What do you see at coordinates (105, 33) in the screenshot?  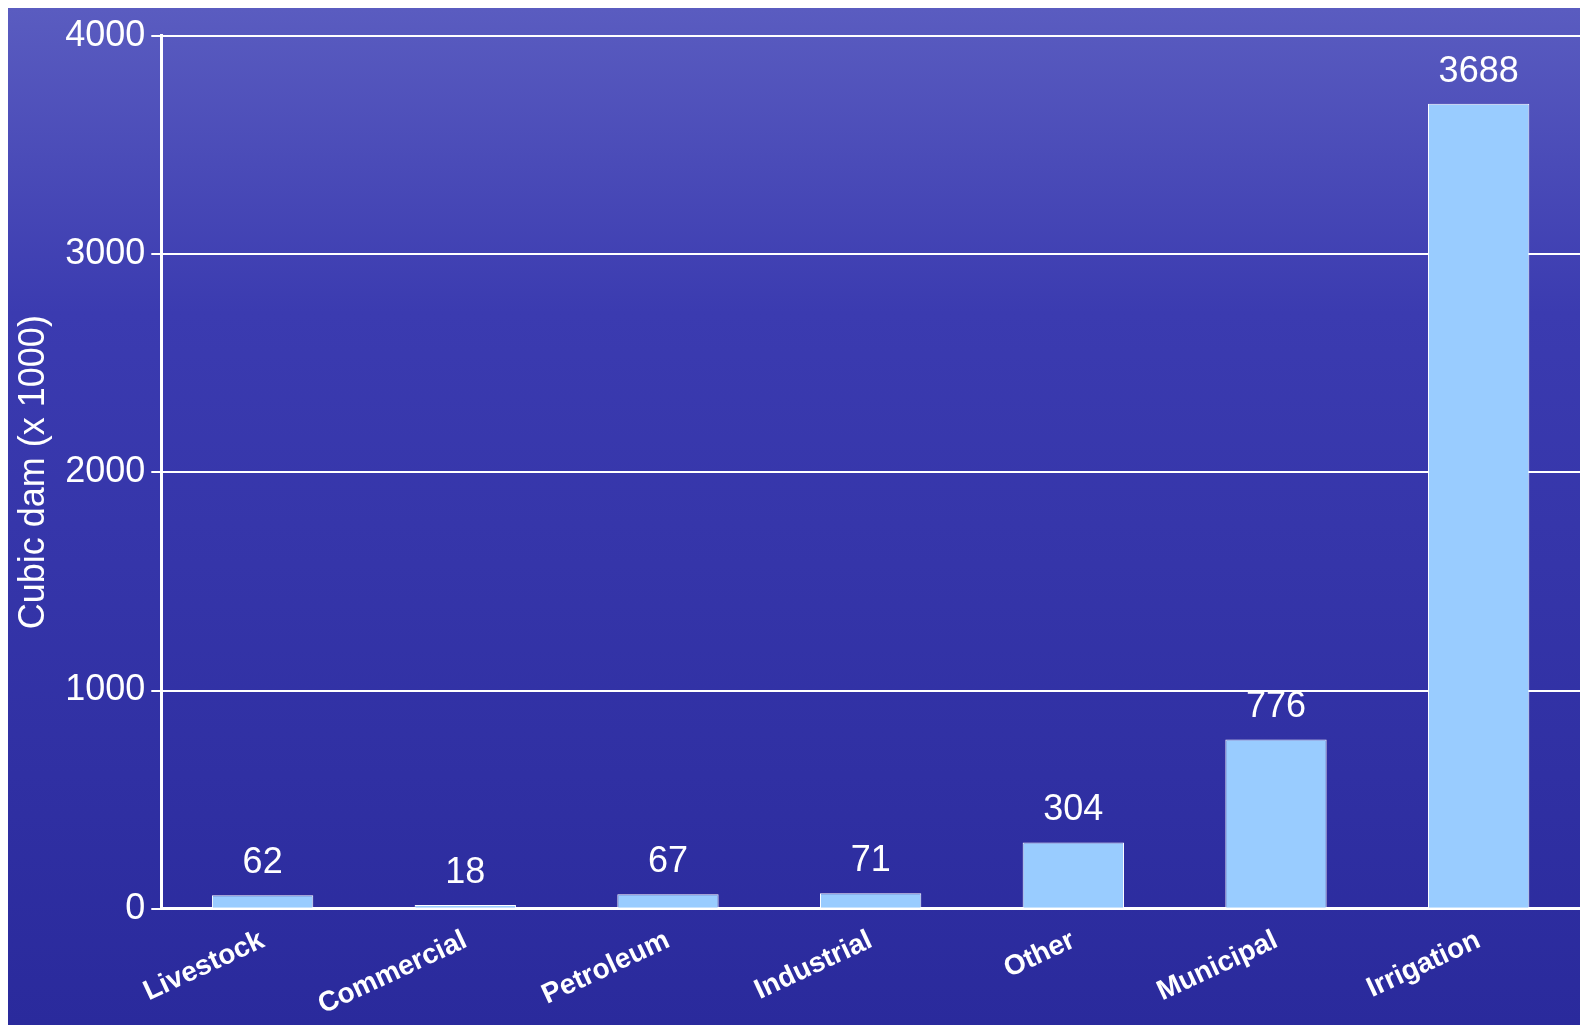 I see `y-tick-label: 4000` at bounding box center [105, 33].